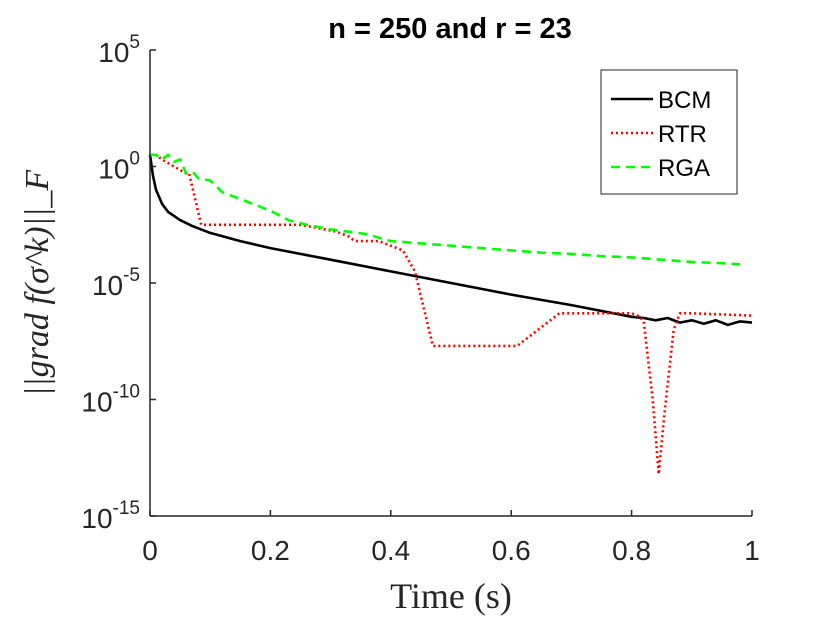 The image size is (830, 623). I want to click on y-tick-exponent: 5, so click(134, 42).